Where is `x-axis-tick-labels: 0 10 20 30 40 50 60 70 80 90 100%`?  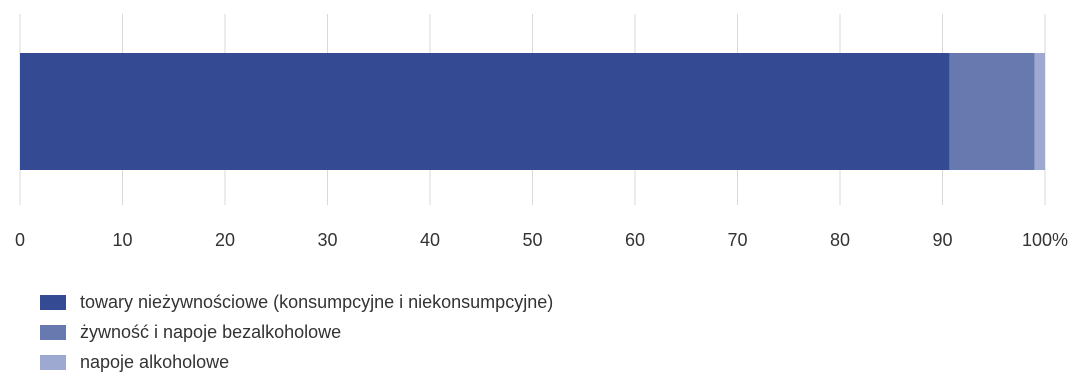
x-axis-tick-labels: 0 10 20 30 40 50 60 70 80 90 100% is located at coordinates (541, 240).